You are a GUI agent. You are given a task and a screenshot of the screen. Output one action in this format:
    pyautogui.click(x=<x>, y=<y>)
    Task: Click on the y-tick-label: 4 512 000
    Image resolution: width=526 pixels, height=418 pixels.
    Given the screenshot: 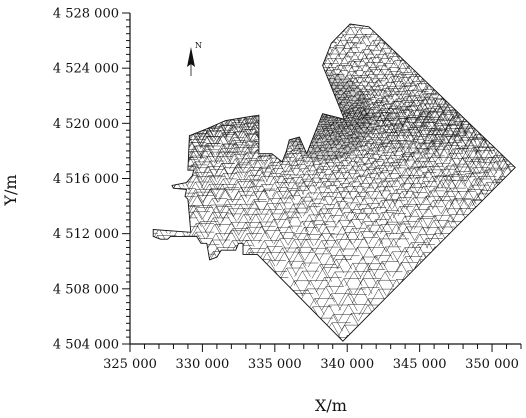 What is the action you would take?
    pyautogui.click(x=86, y=234)
    